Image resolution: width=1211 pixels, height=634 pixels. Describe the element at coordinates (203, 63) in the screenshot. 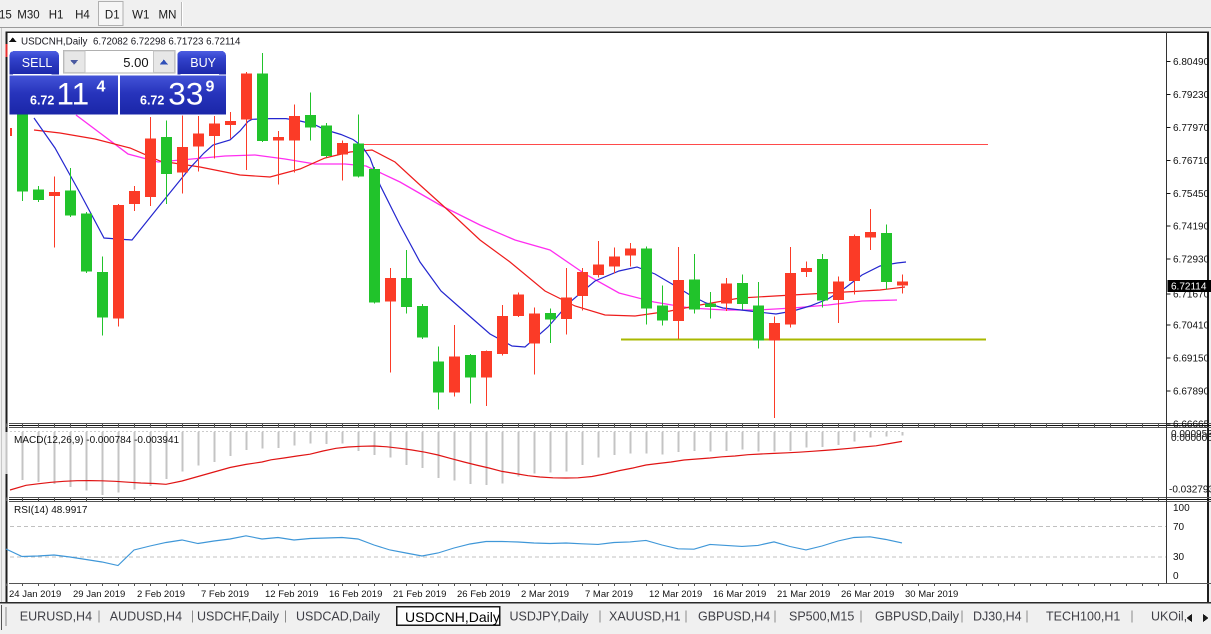

I see `svg-text: BUY` at that location.